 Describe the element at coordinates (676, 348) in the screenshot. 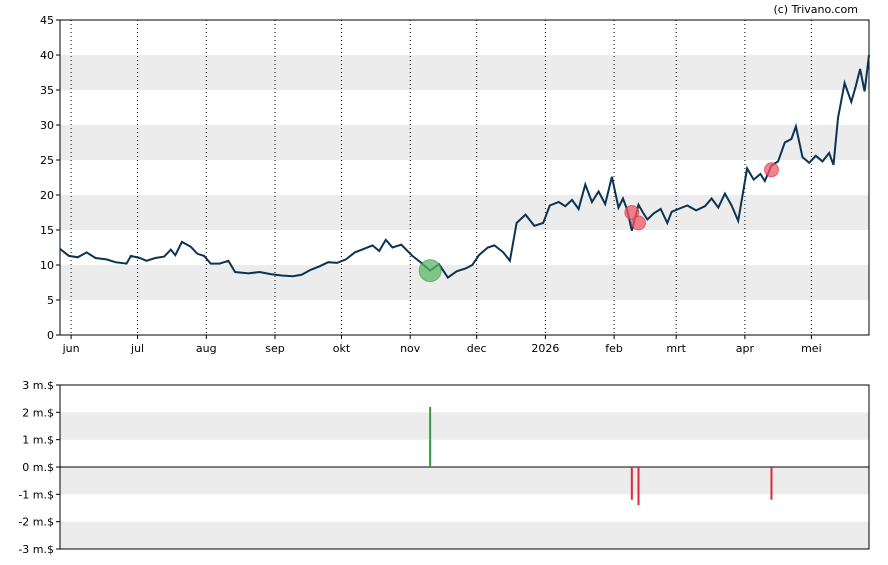

I see `price-x-tick-label: mrt` at that location.